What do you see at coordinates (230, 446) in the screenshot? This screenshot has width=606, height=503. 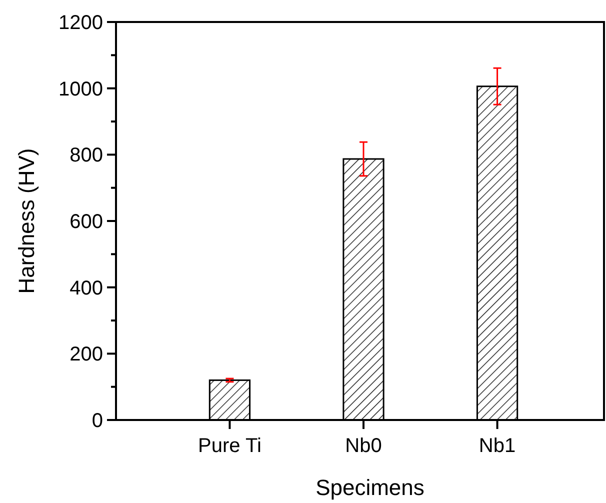 I see `x-tick-label: Pure Ti` at bounding box center [230, 446].